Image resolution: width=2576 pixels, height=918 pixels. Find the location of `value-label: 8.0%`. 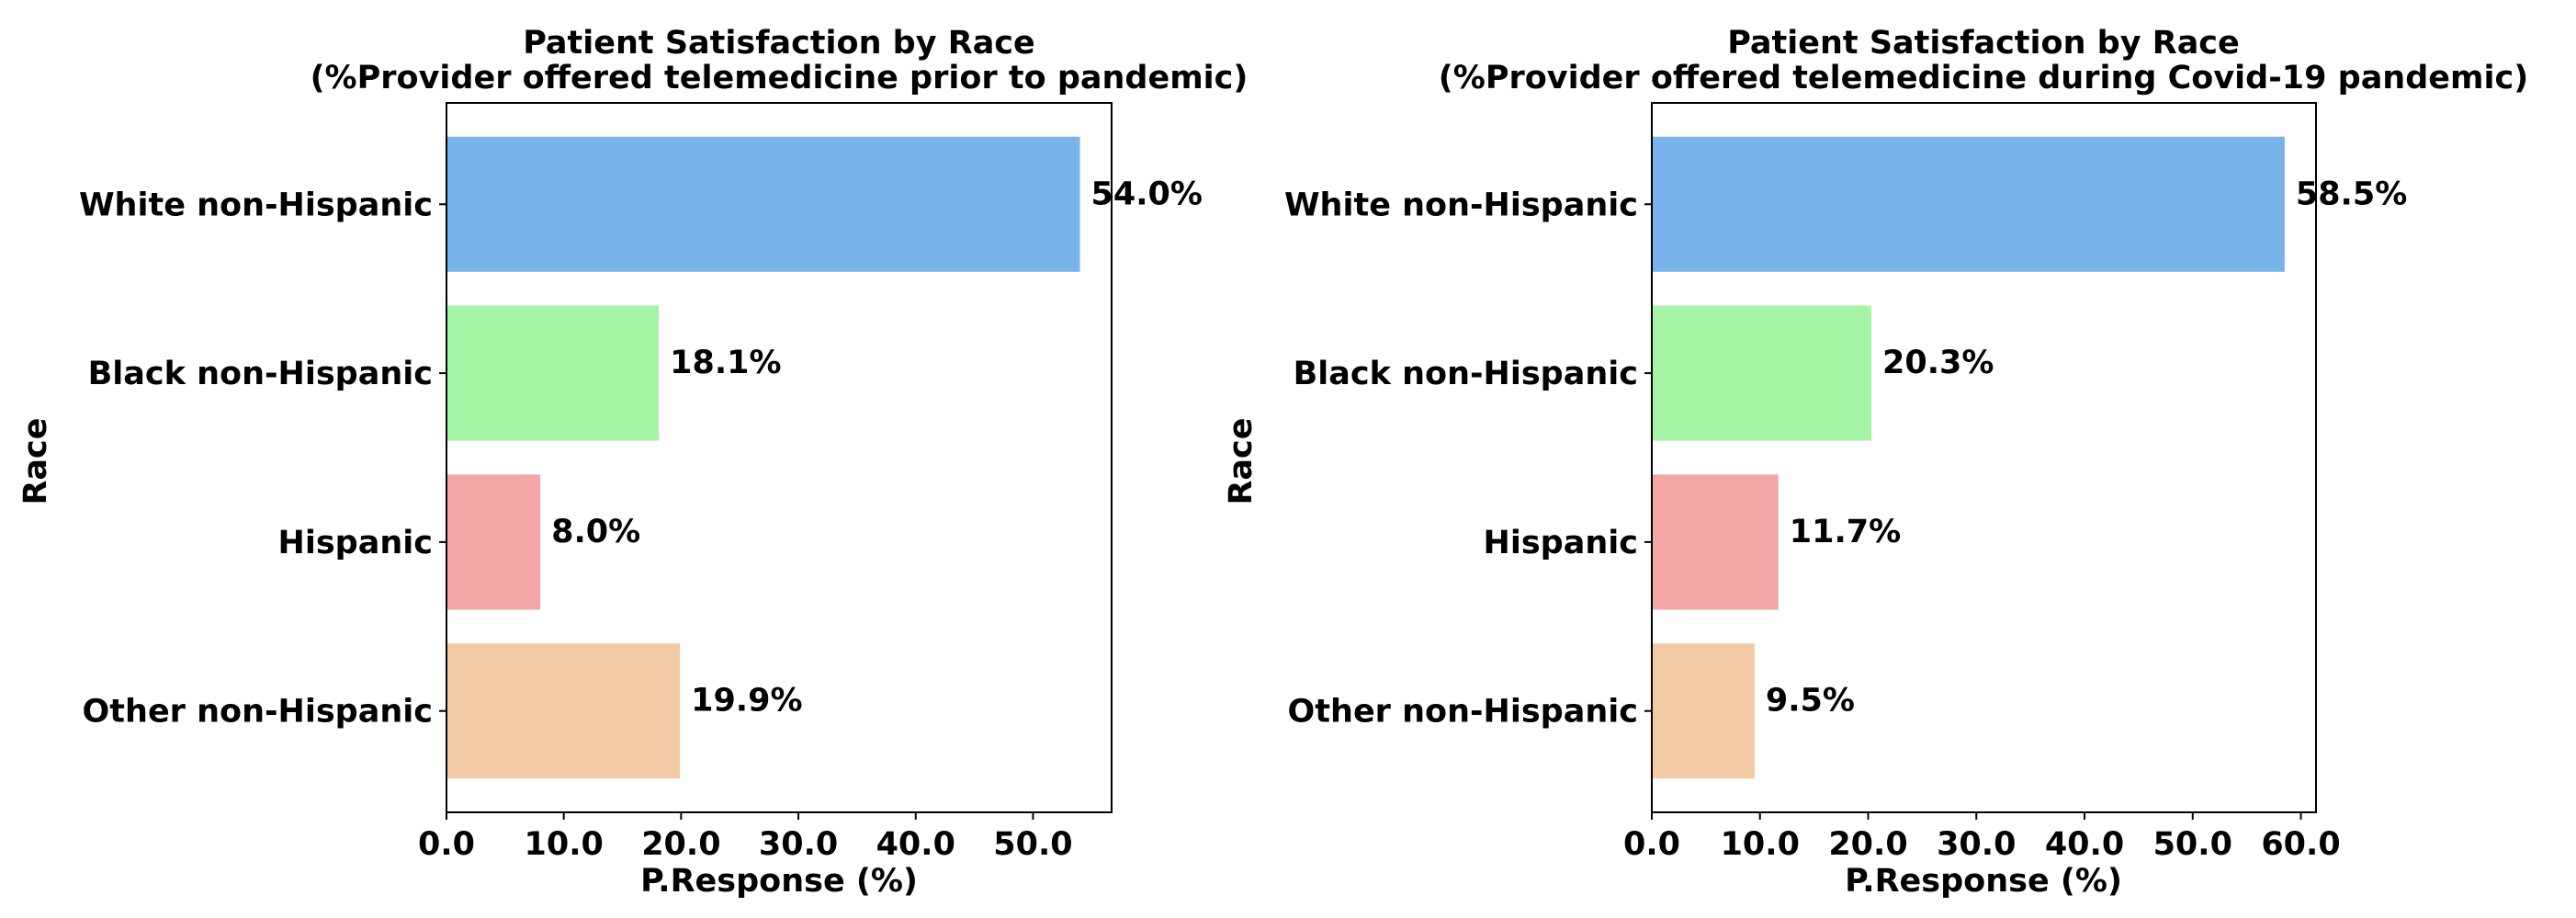

value-label: 8.0% is located at coordinates (595, 532).